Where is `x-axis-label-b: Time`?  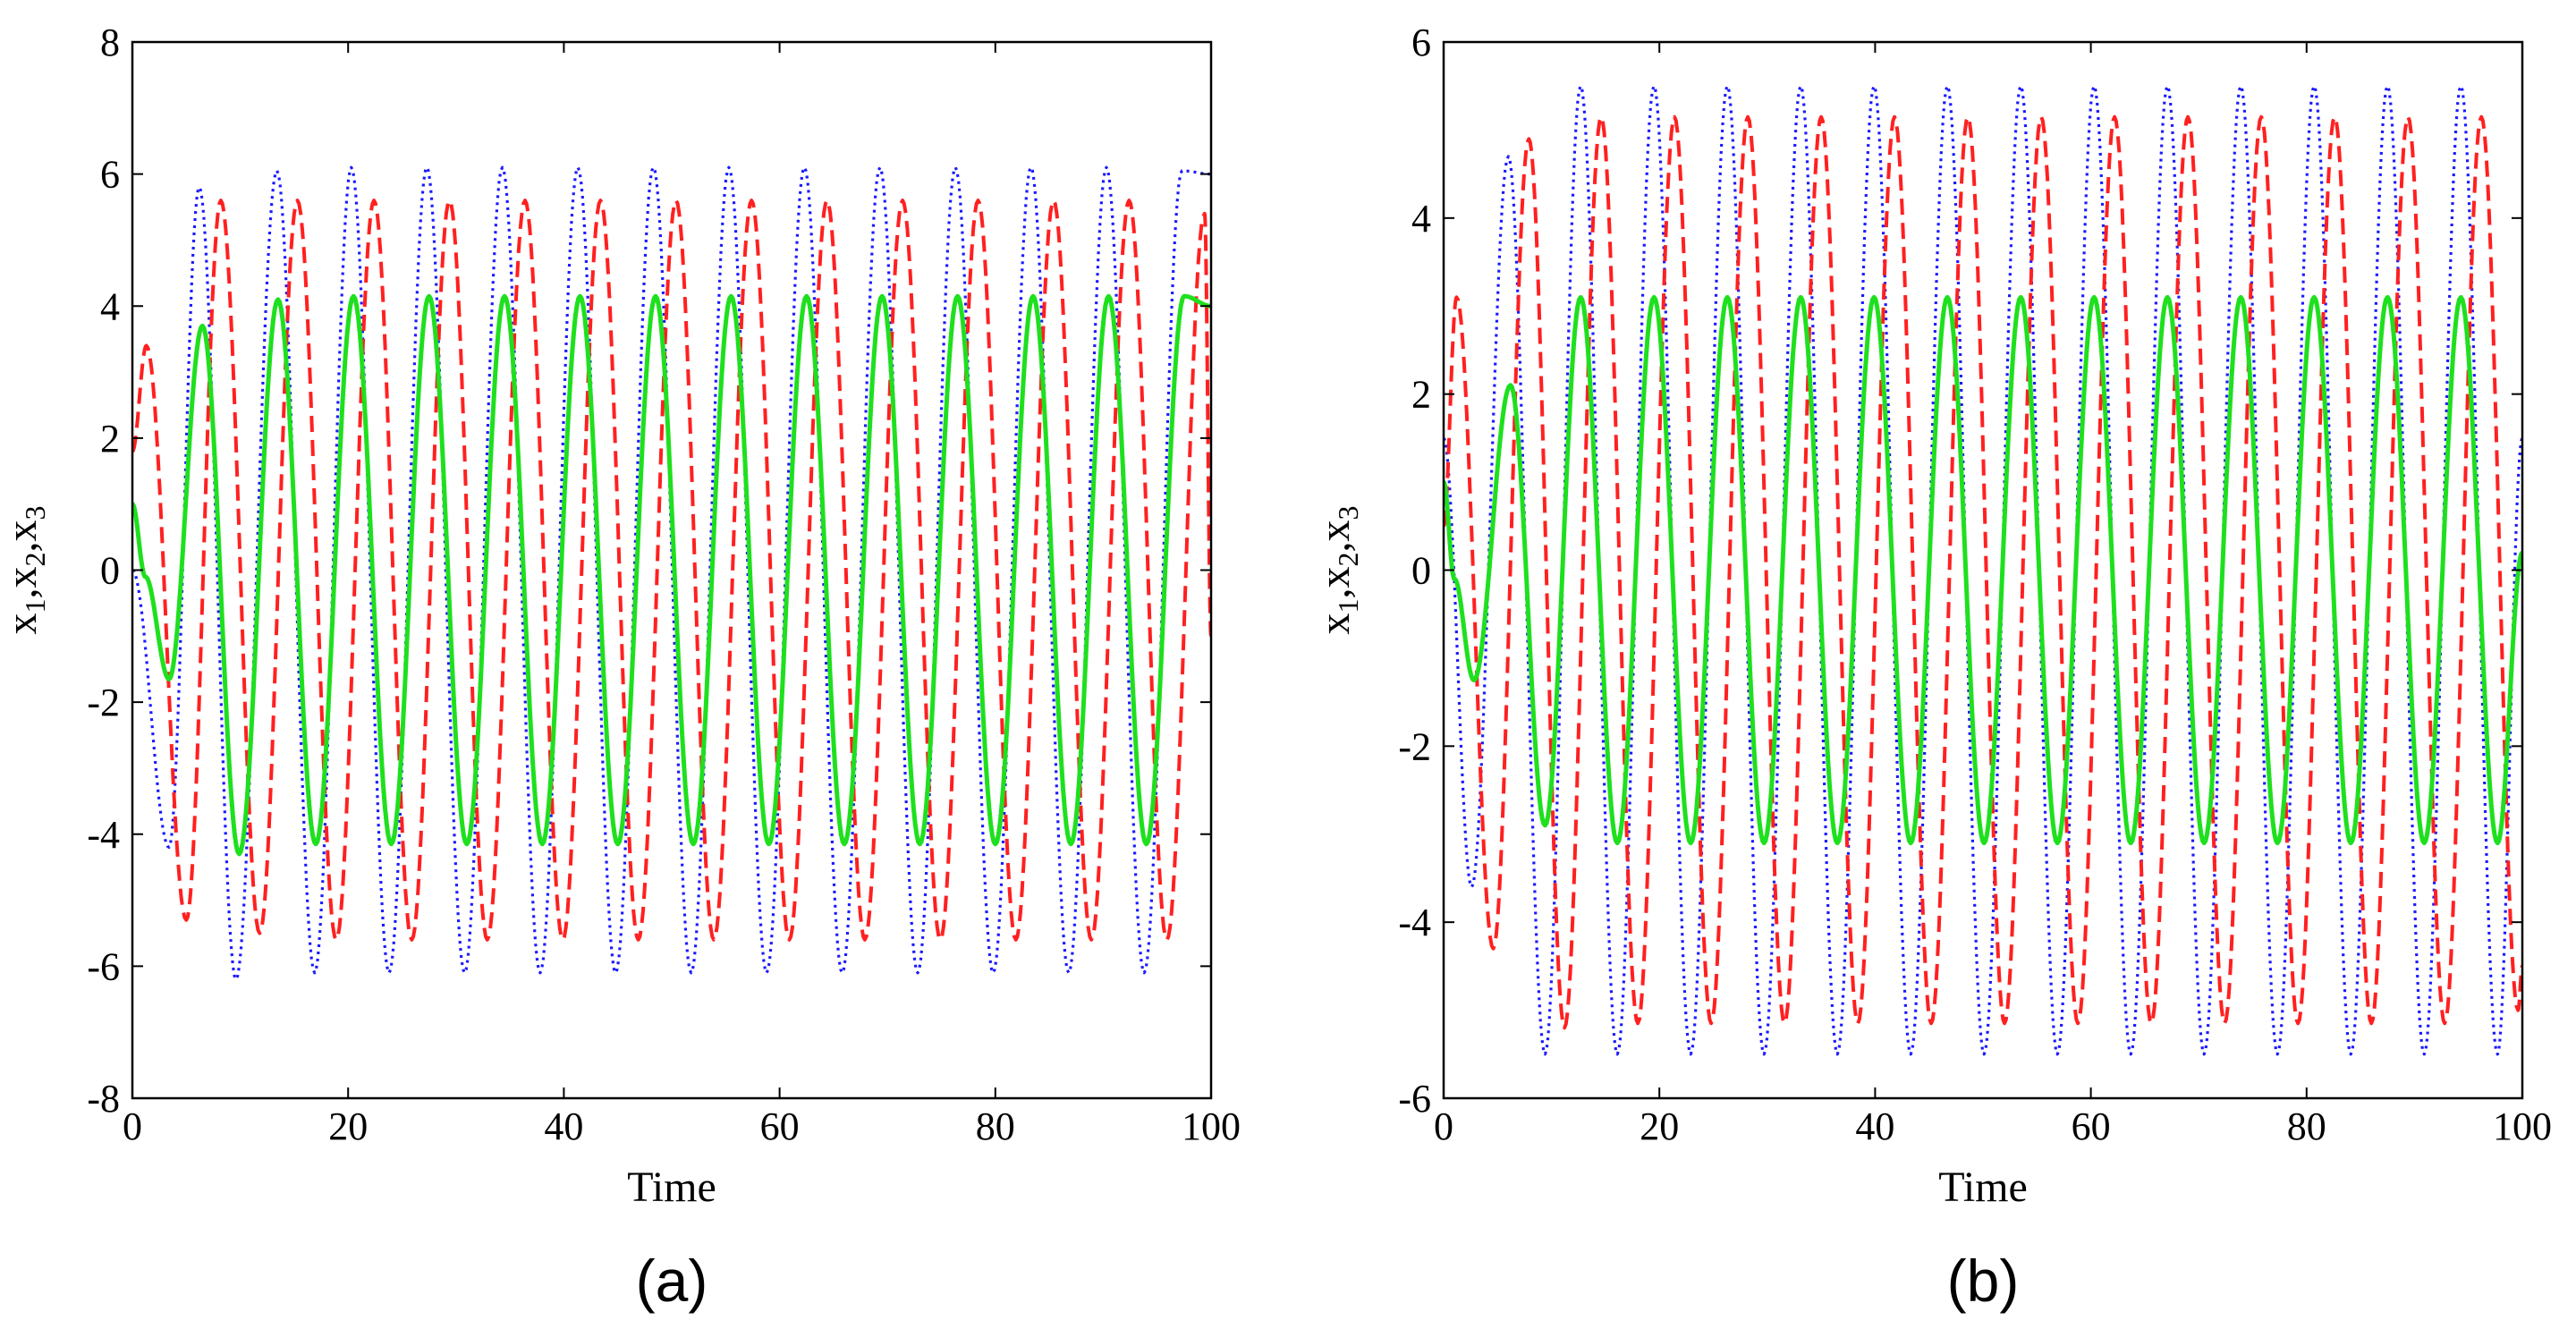
x-axis-label-b: Time is located at coordinates (1983, 1187).